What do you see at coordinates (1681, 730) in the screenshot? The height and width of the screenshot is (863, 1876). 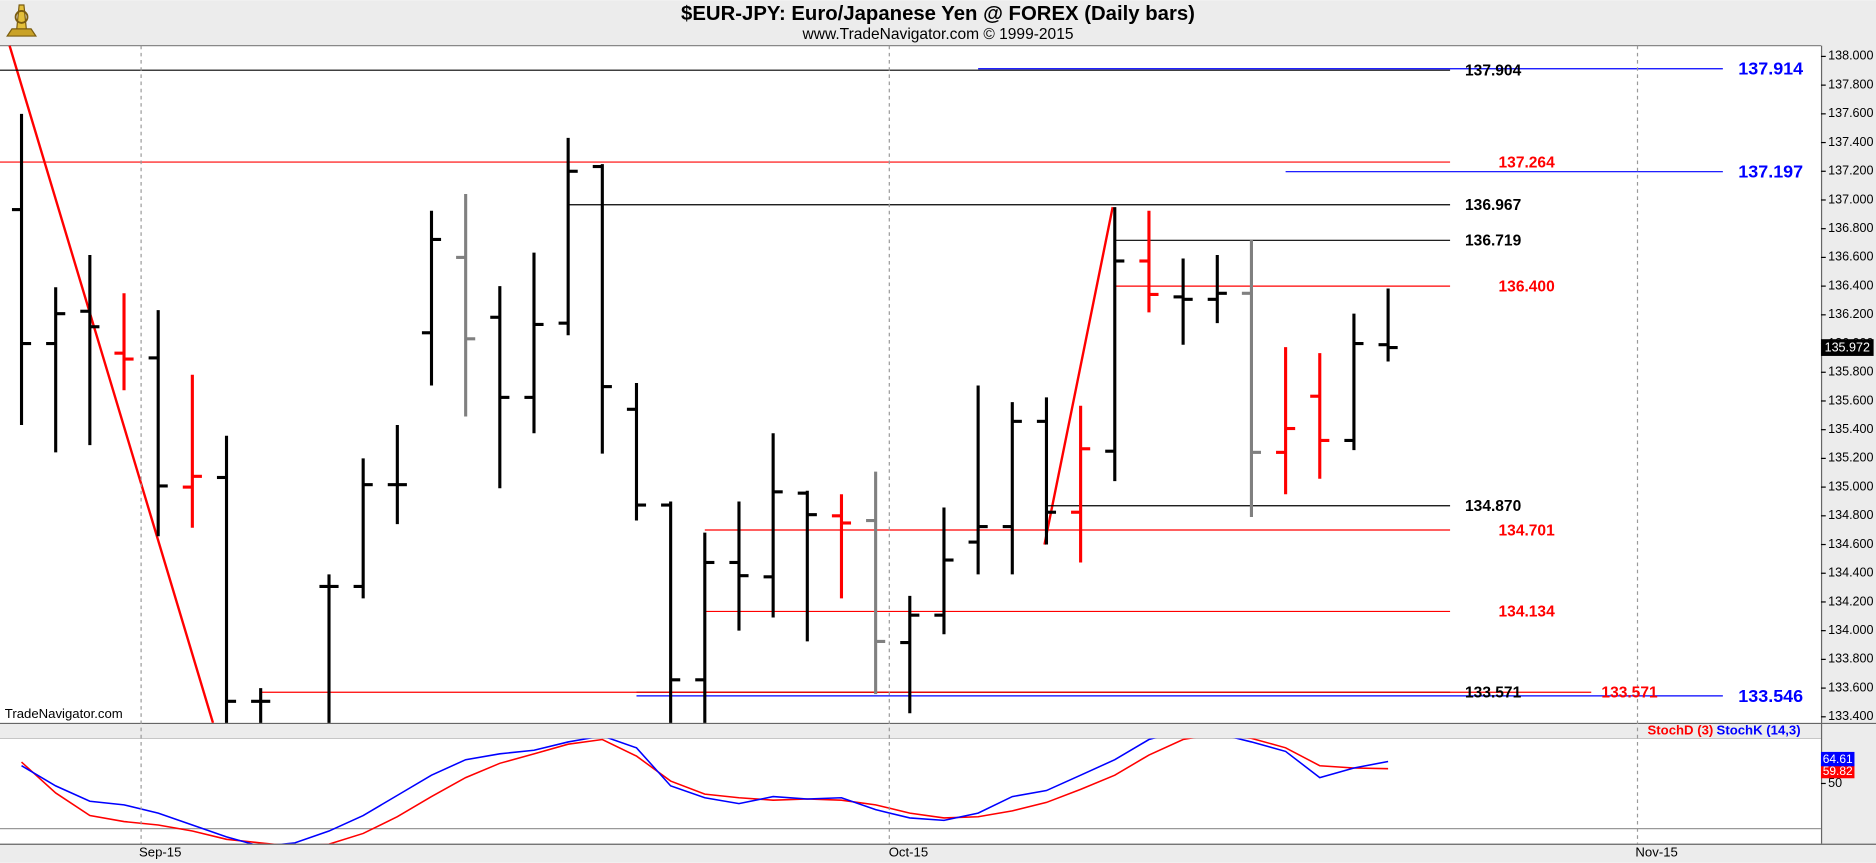 I see `legend-entry: StochD (3)` at bounding box center [1681, 730].